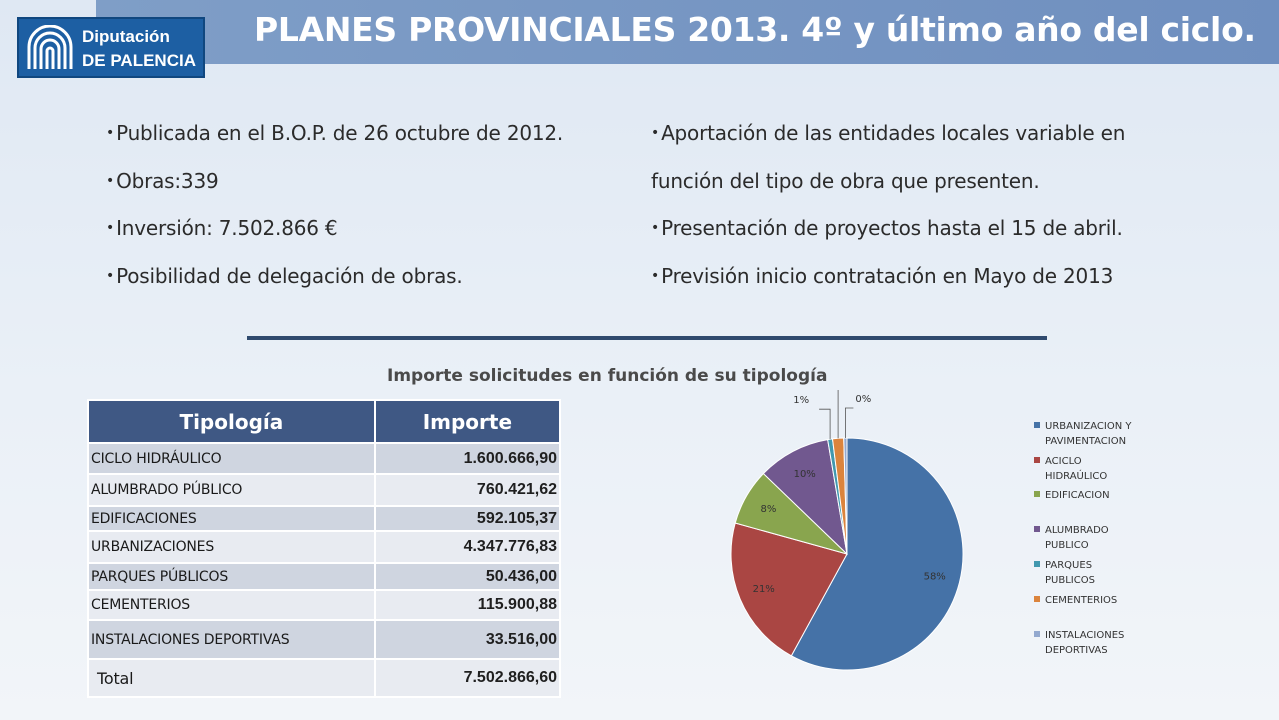  What do you see at coordinates (1068, 565) in the screenshot?
I see `legend-label: PARQUES` at bounding box center [1068, 565].